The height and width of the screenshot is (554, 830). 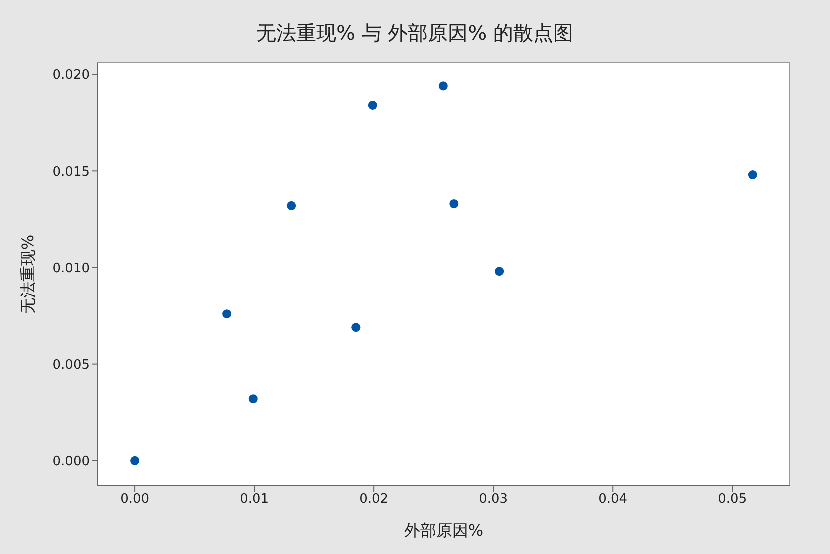 What do you see at coordinates (71, 365) in the screenshot?
I see `y-tick-label: 0.005` at bounding box center [71, 365].